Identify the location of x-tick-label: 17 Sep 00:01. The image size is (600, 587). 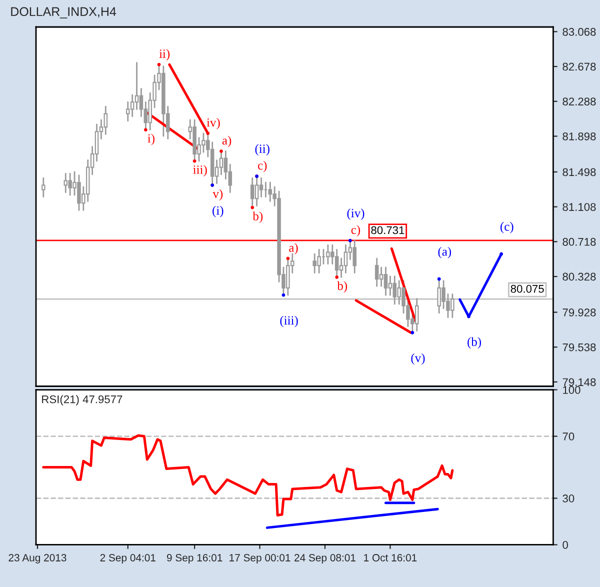
(260, 559).